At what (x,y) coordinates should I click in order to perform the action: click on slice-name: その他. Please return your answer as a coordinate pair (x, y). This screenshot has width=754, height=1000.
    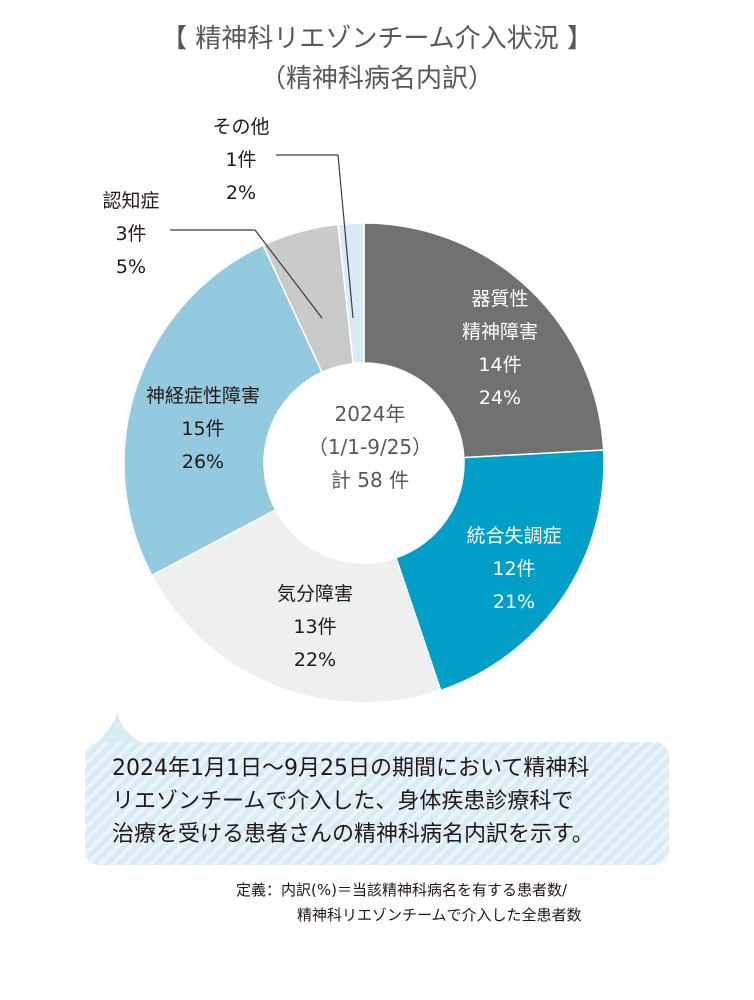
    Looking at the image, I should click on (241, 127).